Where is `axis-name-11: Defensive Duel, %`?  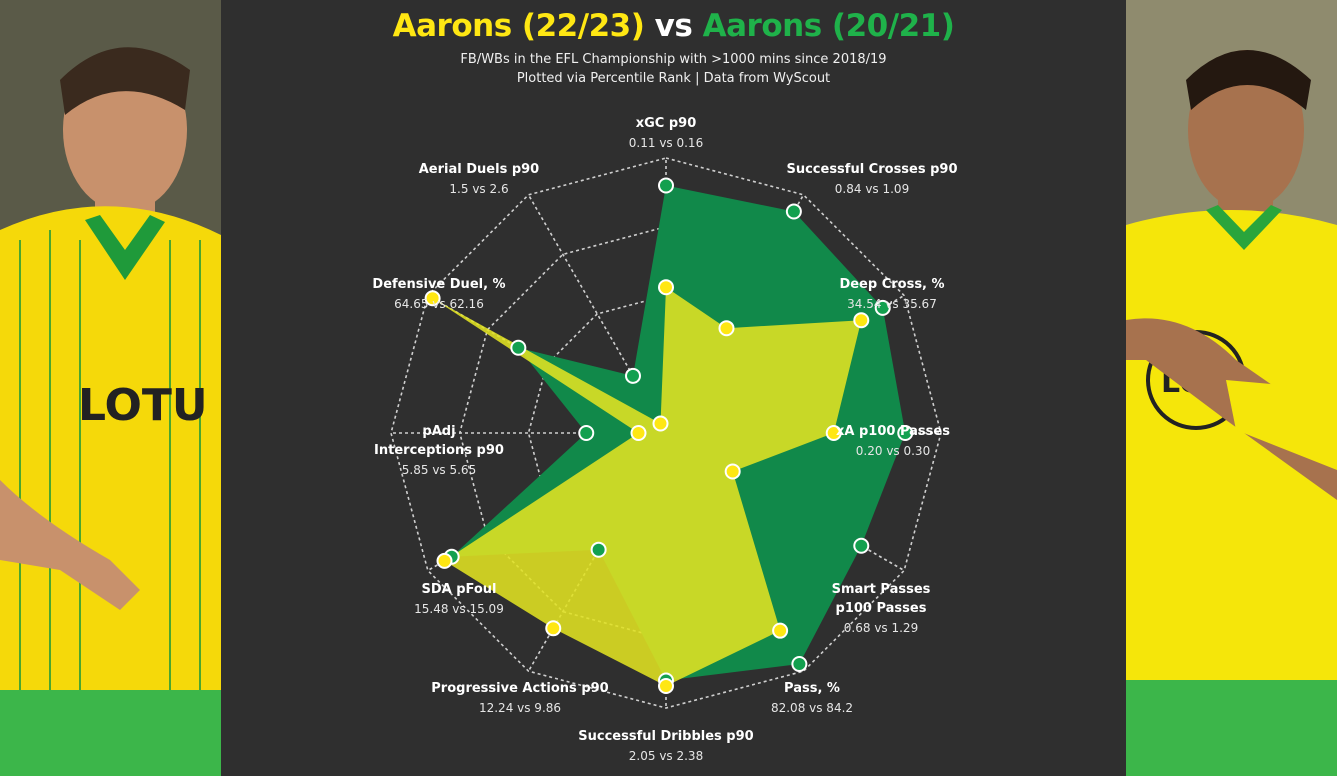
axis-name-11: Defensive Duel, % is located at coordinates (438, 284).